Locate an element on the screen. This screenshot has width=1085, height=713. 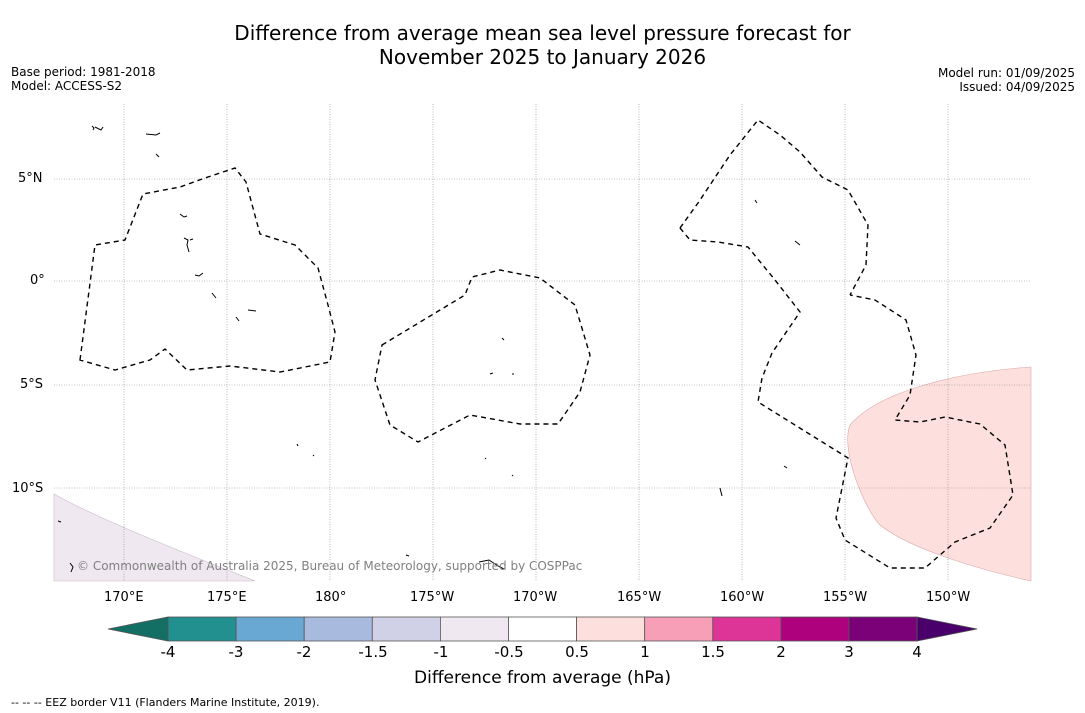
colorbar-tick: -1 is located at coordinates (441, 652).